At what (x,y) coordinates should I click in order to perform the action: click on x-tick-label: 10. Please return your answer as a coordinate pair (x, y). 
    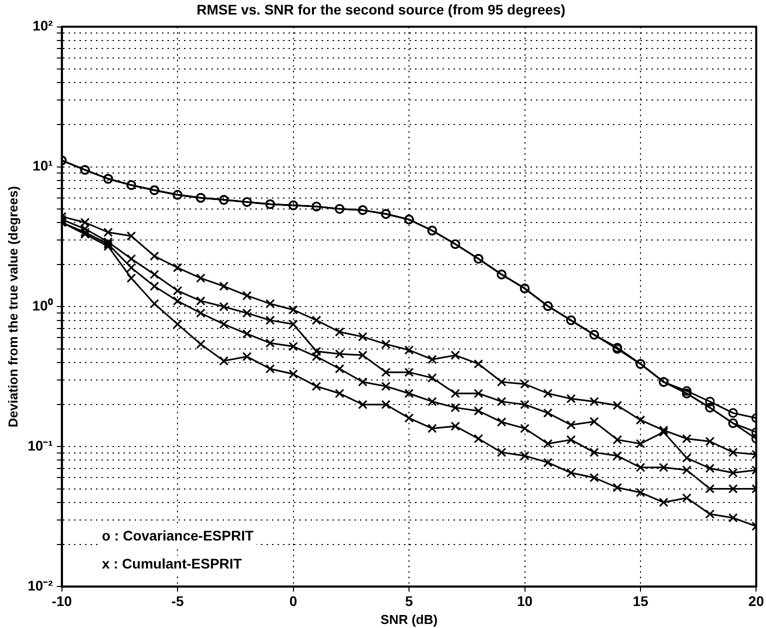
    Looking at the image, I should click on (524, 600).